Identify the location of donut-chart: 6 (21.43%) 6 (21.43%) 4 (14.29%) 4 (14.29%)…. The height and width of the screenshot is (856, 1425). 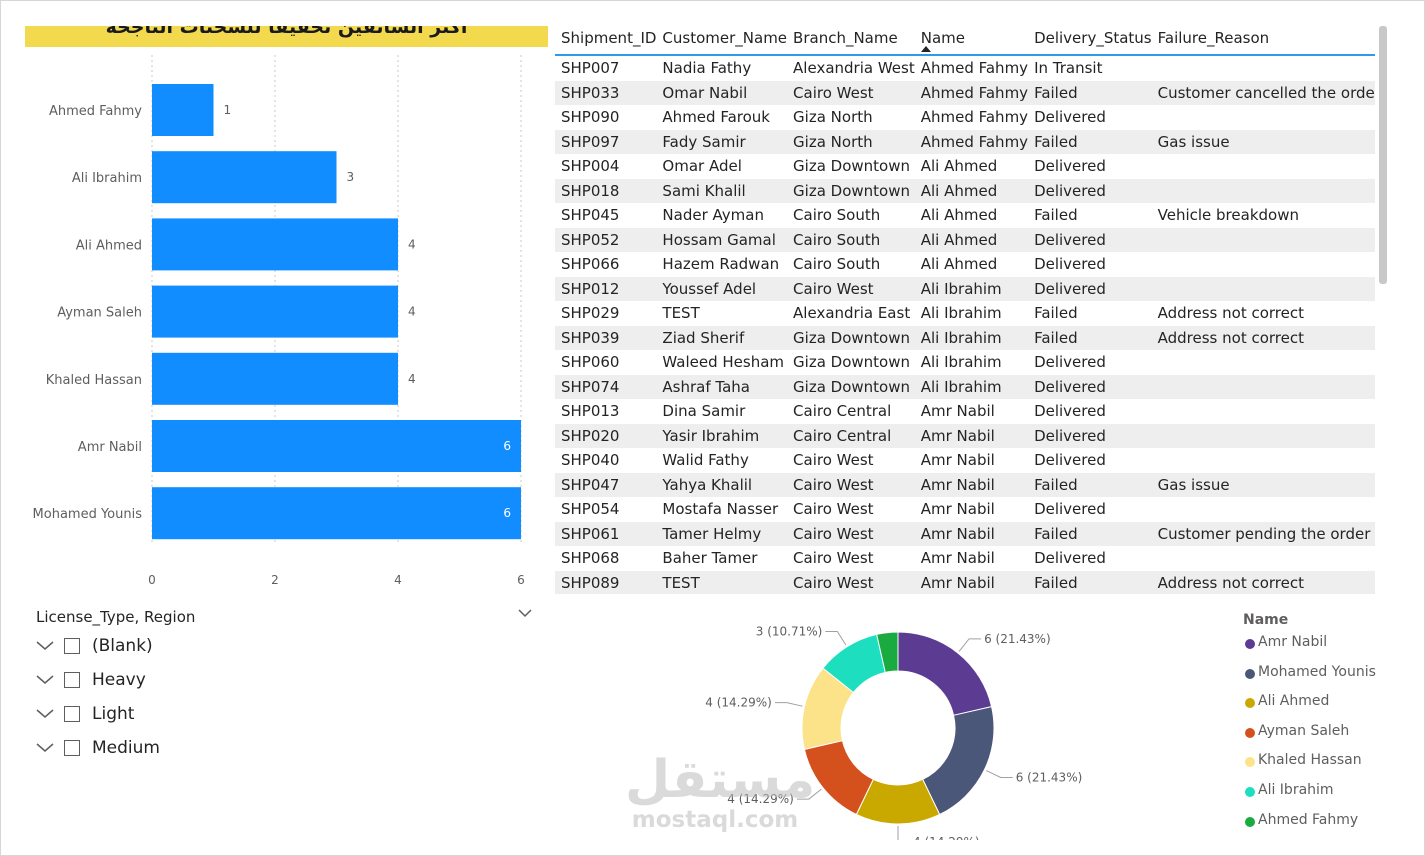
(900, 727).